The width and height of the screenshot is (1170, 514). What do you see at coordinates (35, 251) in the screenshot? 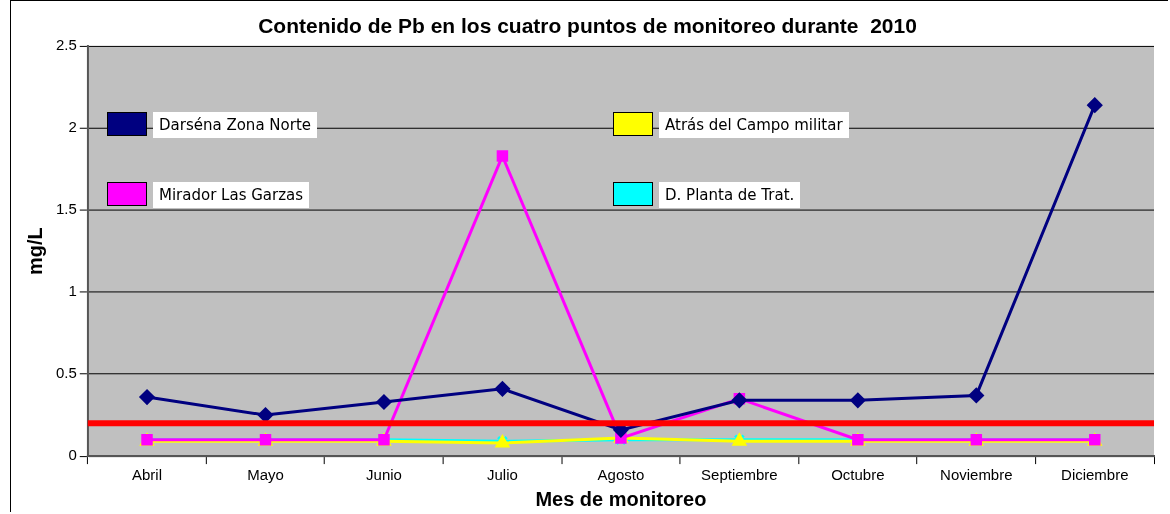
I see `y-axis-title: mg/L` at bounding box center [35, 251].